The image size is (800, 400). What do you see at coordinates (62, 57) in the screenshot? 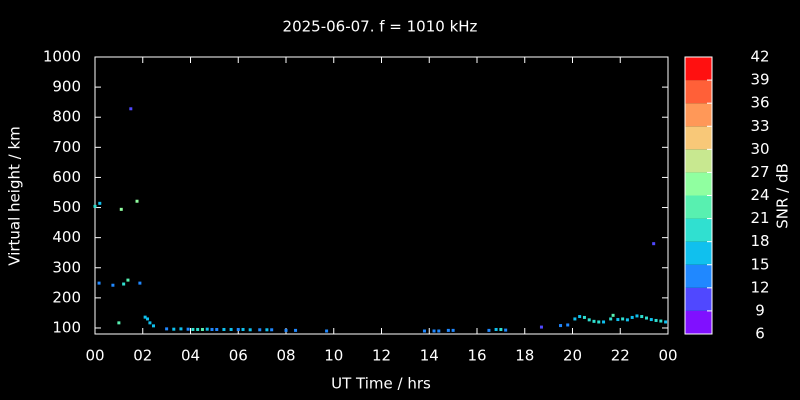
I see `y-tick-label: 1000` at bounding box center [62, 57].